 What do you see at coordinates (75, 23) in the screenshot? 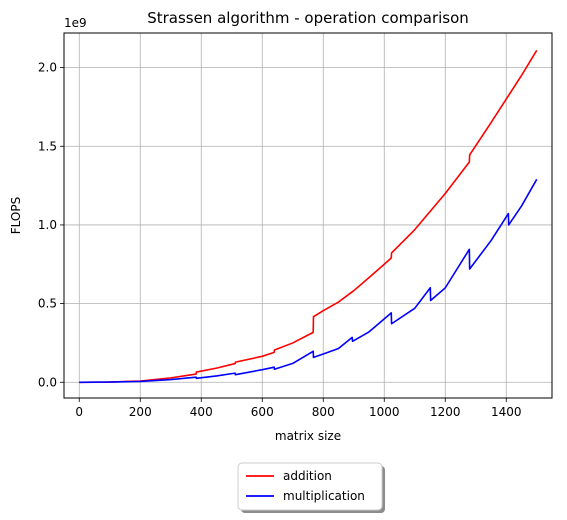
I see `y-axis-multiplier: 1e9` at bounding box center [75, 23].